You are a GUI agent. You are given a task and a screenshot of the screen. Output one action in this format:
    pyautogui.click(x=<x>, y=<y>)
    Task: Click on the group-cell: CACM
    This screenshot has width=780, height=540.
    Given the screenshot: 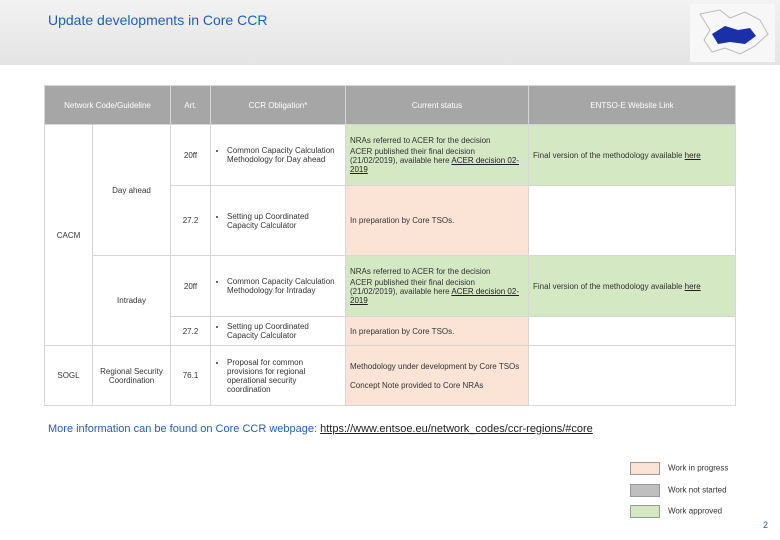 What is the action you would take?
    pyautogui.click(x=68, y=235)
    